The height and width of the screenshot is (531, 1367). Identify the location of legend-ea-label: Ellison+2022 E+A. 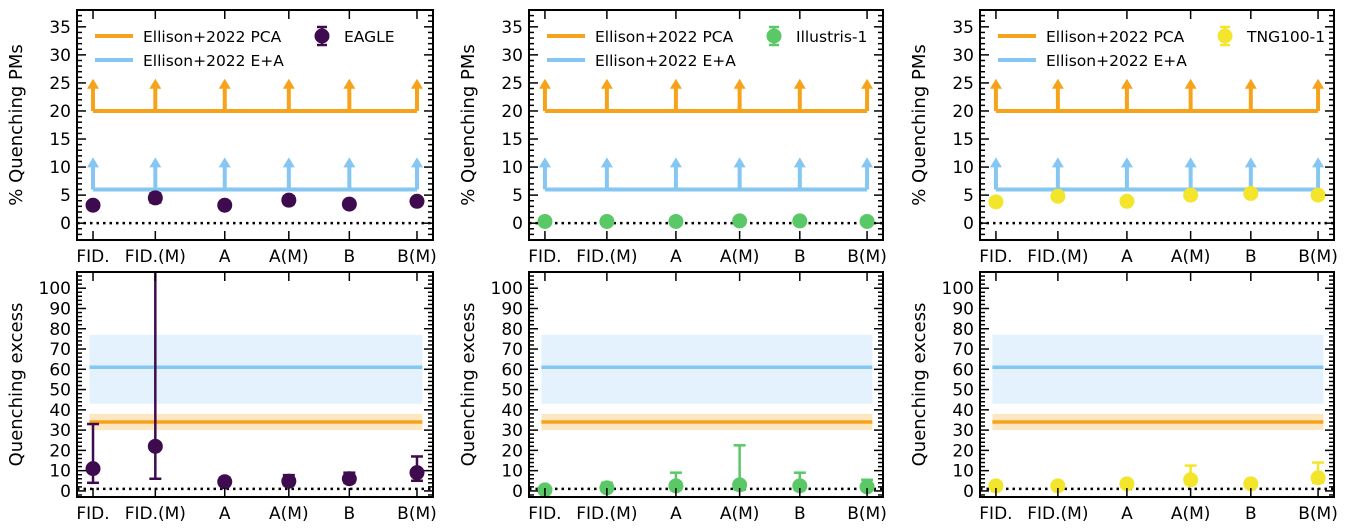
(213, 61).